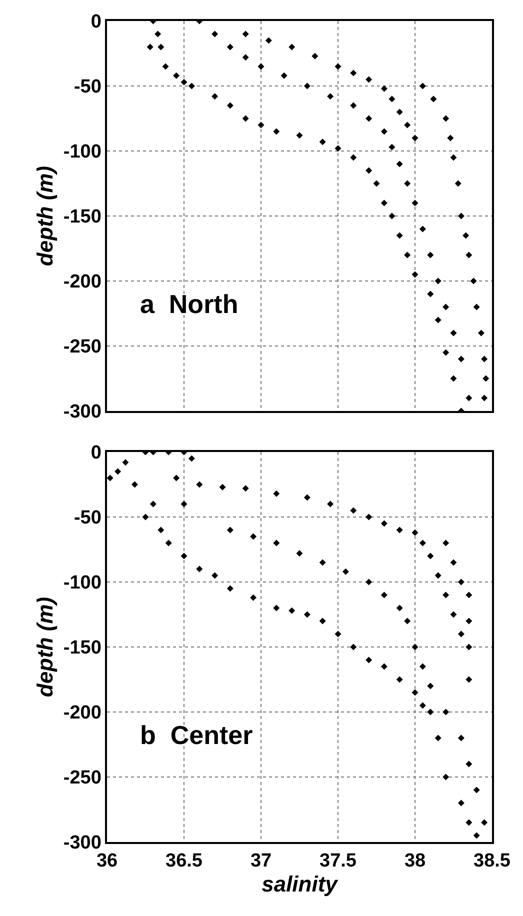 Image resolution: width=523 pixels, height=916 pixels. I want to click on x-axis-title: salinity, so click(301, 884).